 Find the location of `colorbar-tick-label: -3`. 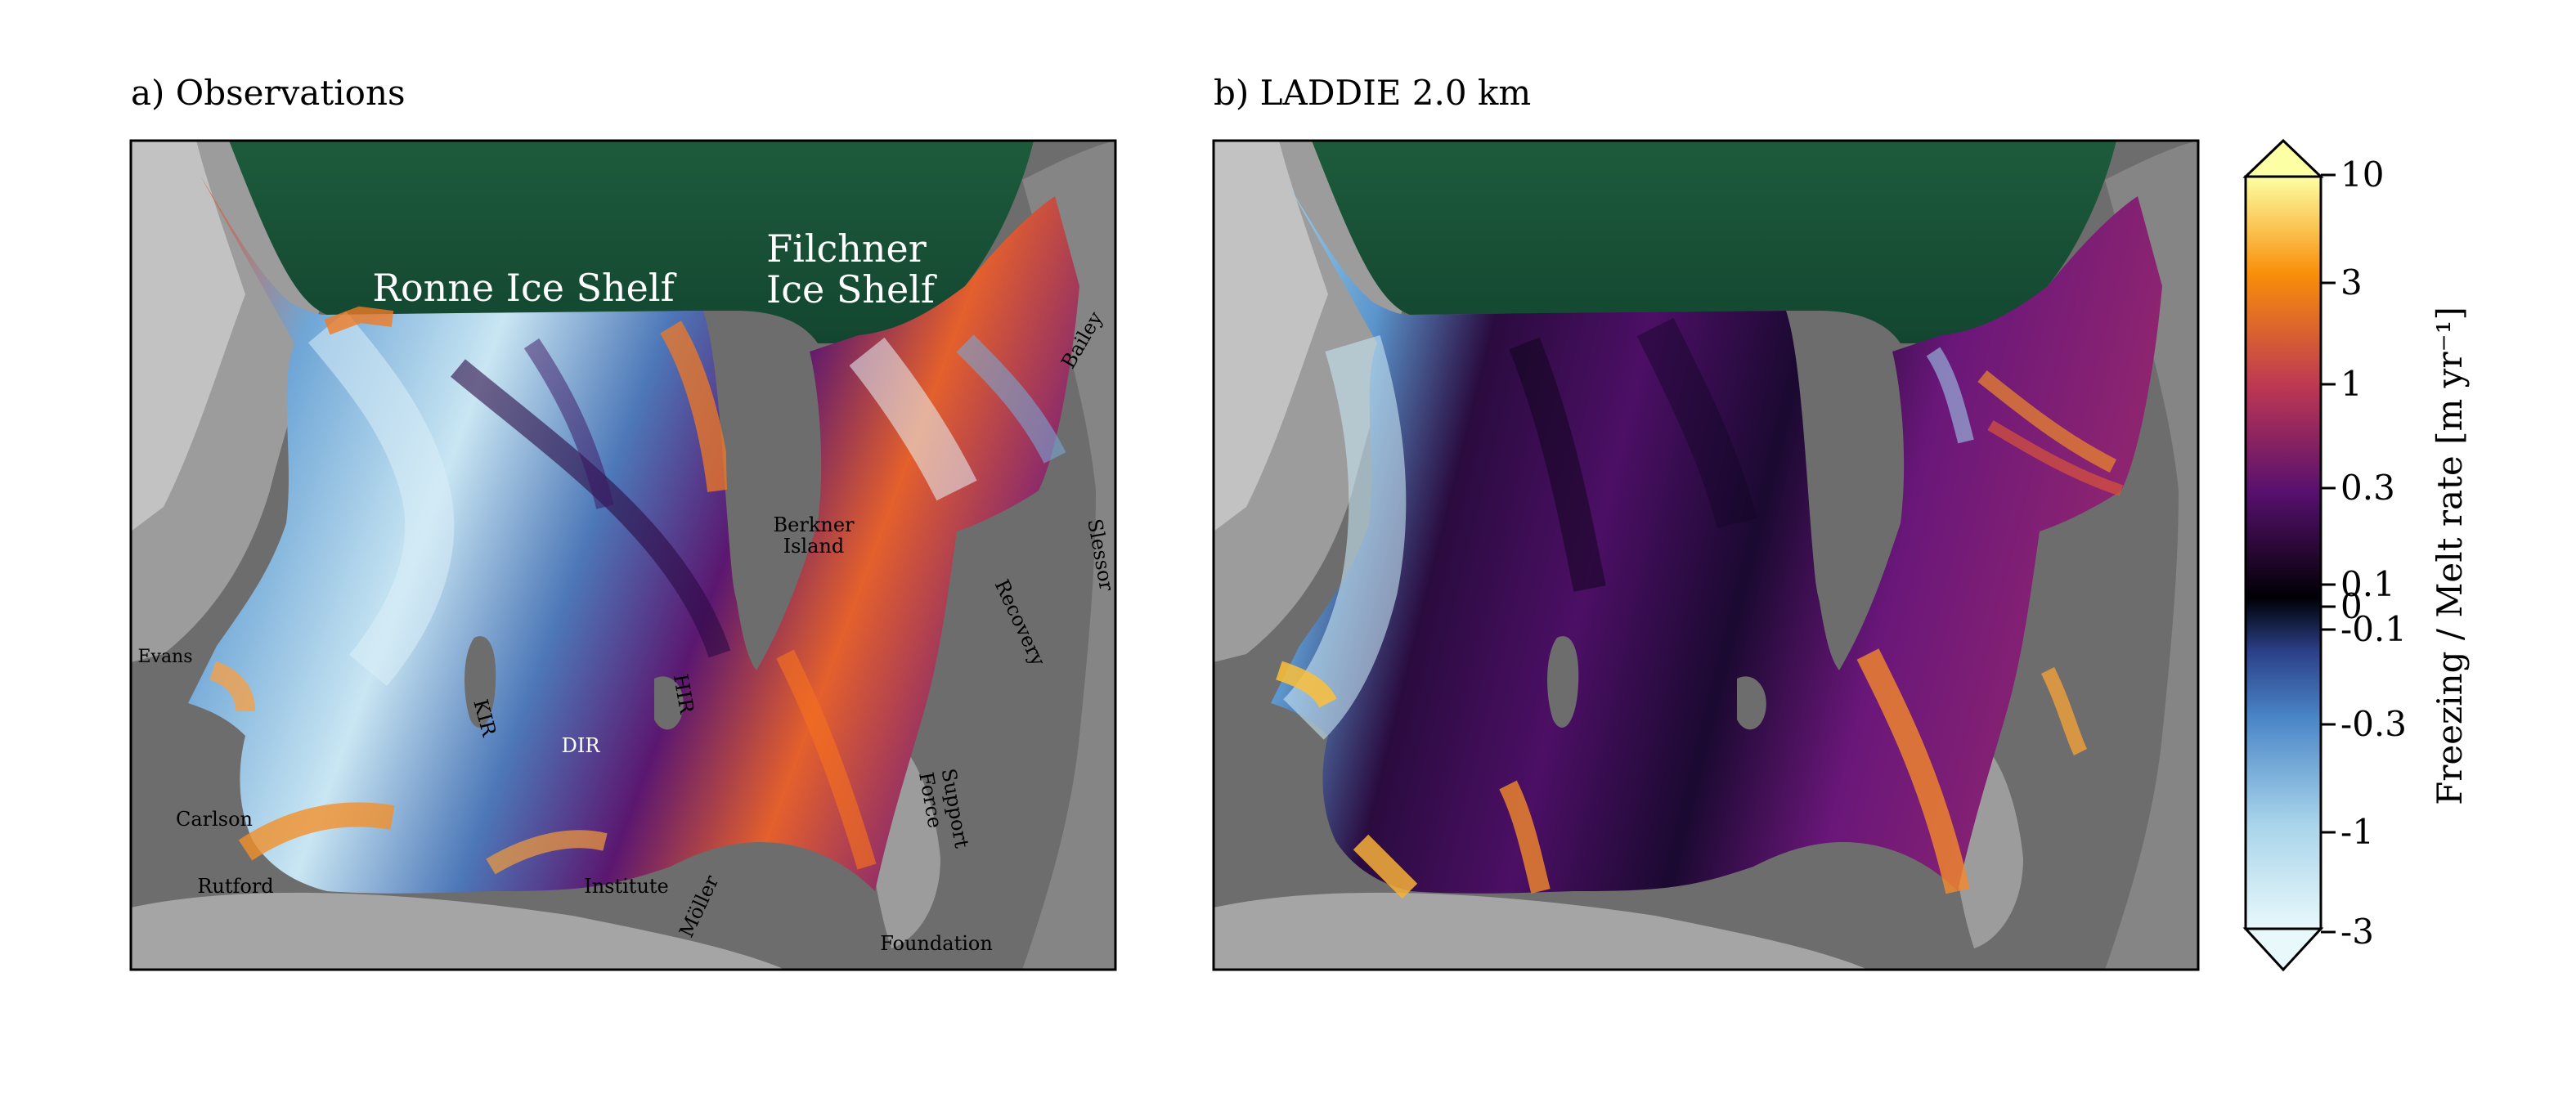

colorbar-tick-label: -3 is located at coordinates (2357, 932).